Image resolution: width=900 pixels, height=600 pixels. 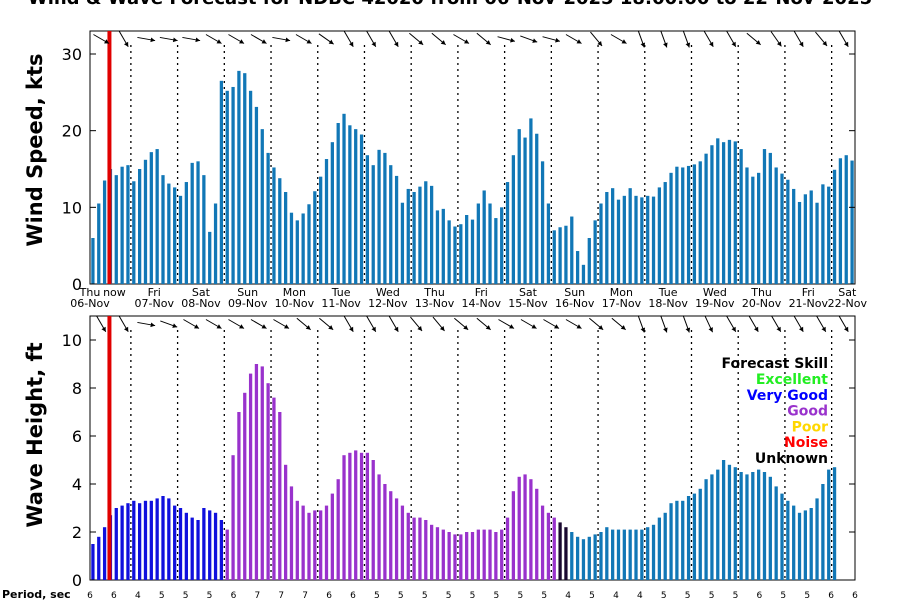 What do you see at coordinates (36, 594) in the screenshot?
I see `period-label: Period, sec` at bounding box center [36, 594].